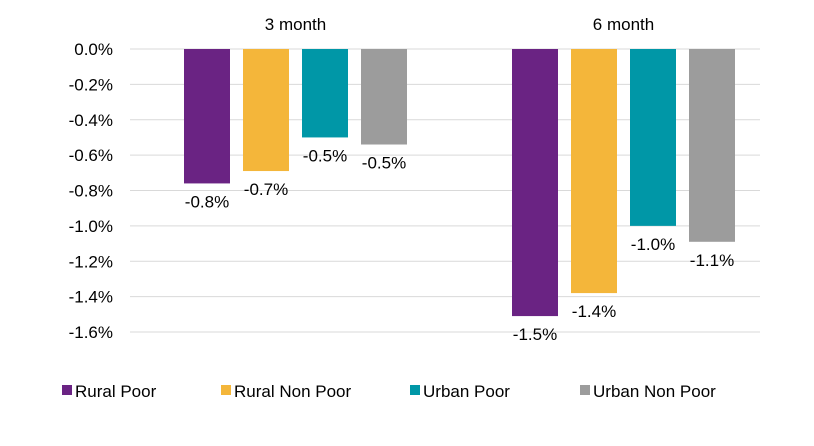 Image resolution: width=814 pixels, height=446 pixels. Describe the element at coordinates (654, 391) in the screenshot. I see `legend-label: Urban Non Poor` at that location.